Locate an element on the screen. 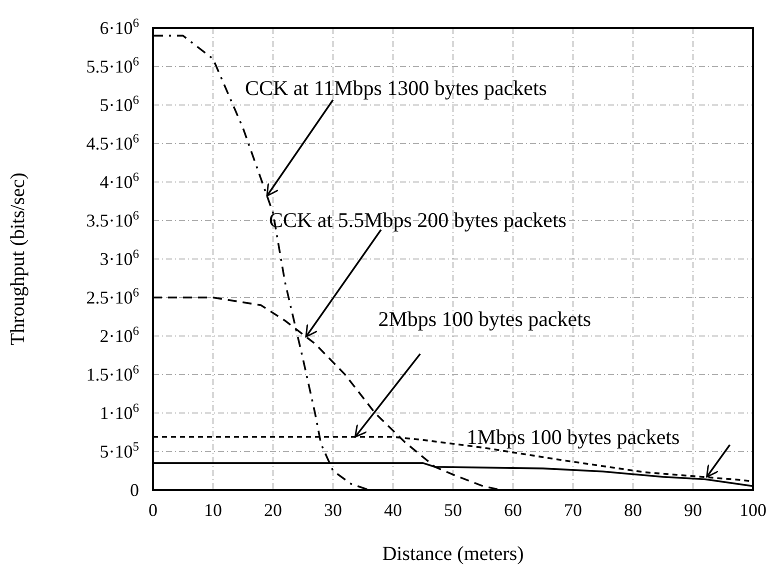  y-tick-label: 3·10$^{6}$ is located at coordinates (119, 258).